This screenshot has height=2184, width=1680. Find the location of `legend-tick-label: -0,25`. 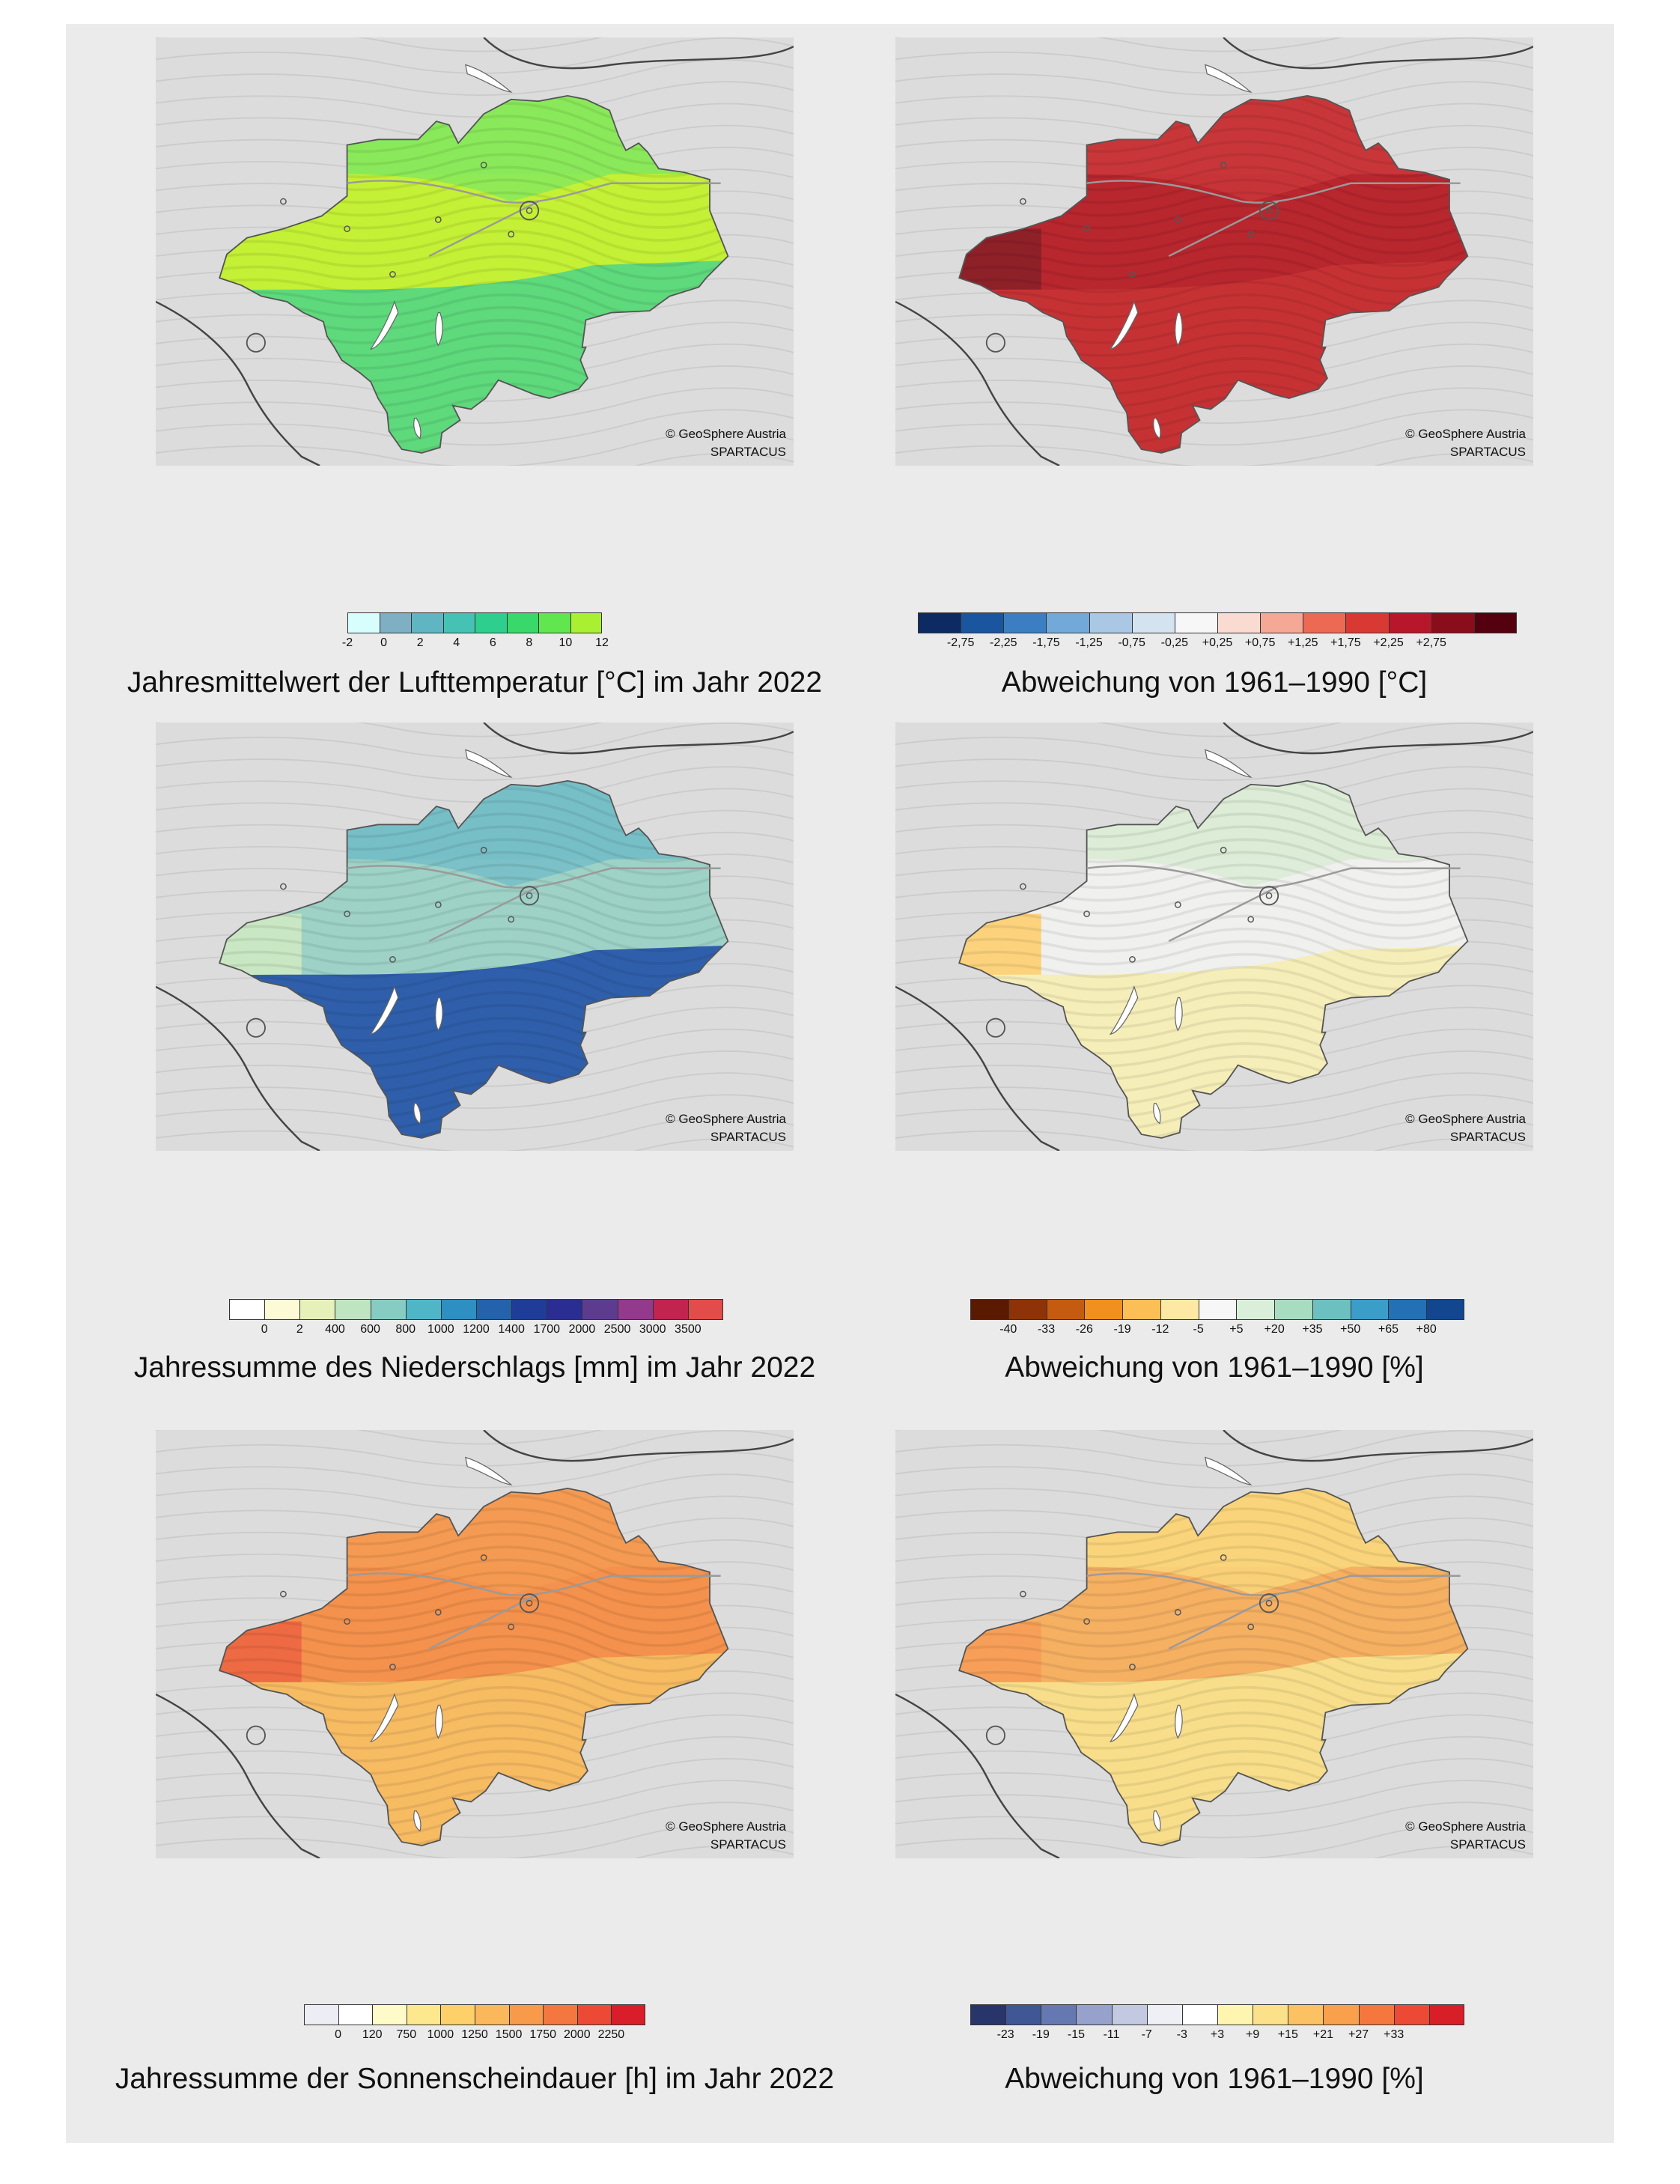

legend-tick-label: -0,25 is located at coordinates (1174, 642).